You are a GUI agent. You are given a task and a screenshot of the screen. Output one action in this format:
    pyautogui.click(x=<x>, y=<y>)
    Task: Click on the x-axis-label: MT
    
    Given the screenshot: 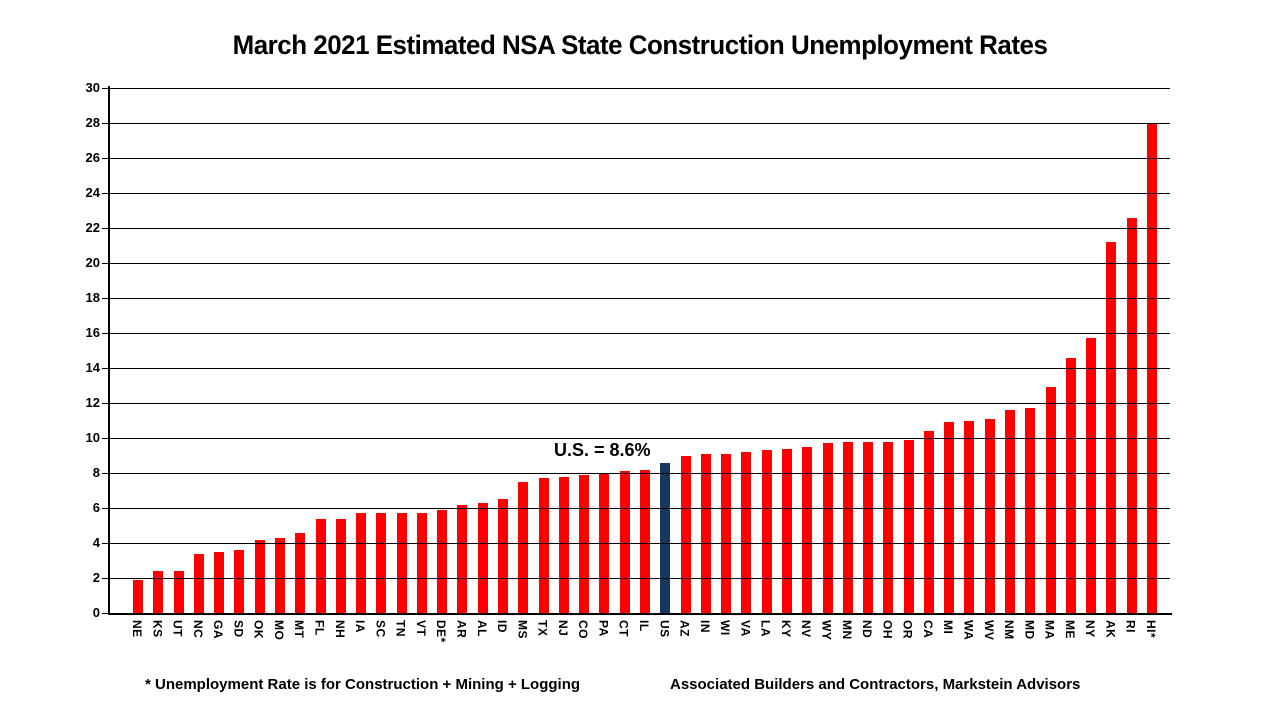 What is the action you would take?
    pyautogui.click(x=299, y=629)
    